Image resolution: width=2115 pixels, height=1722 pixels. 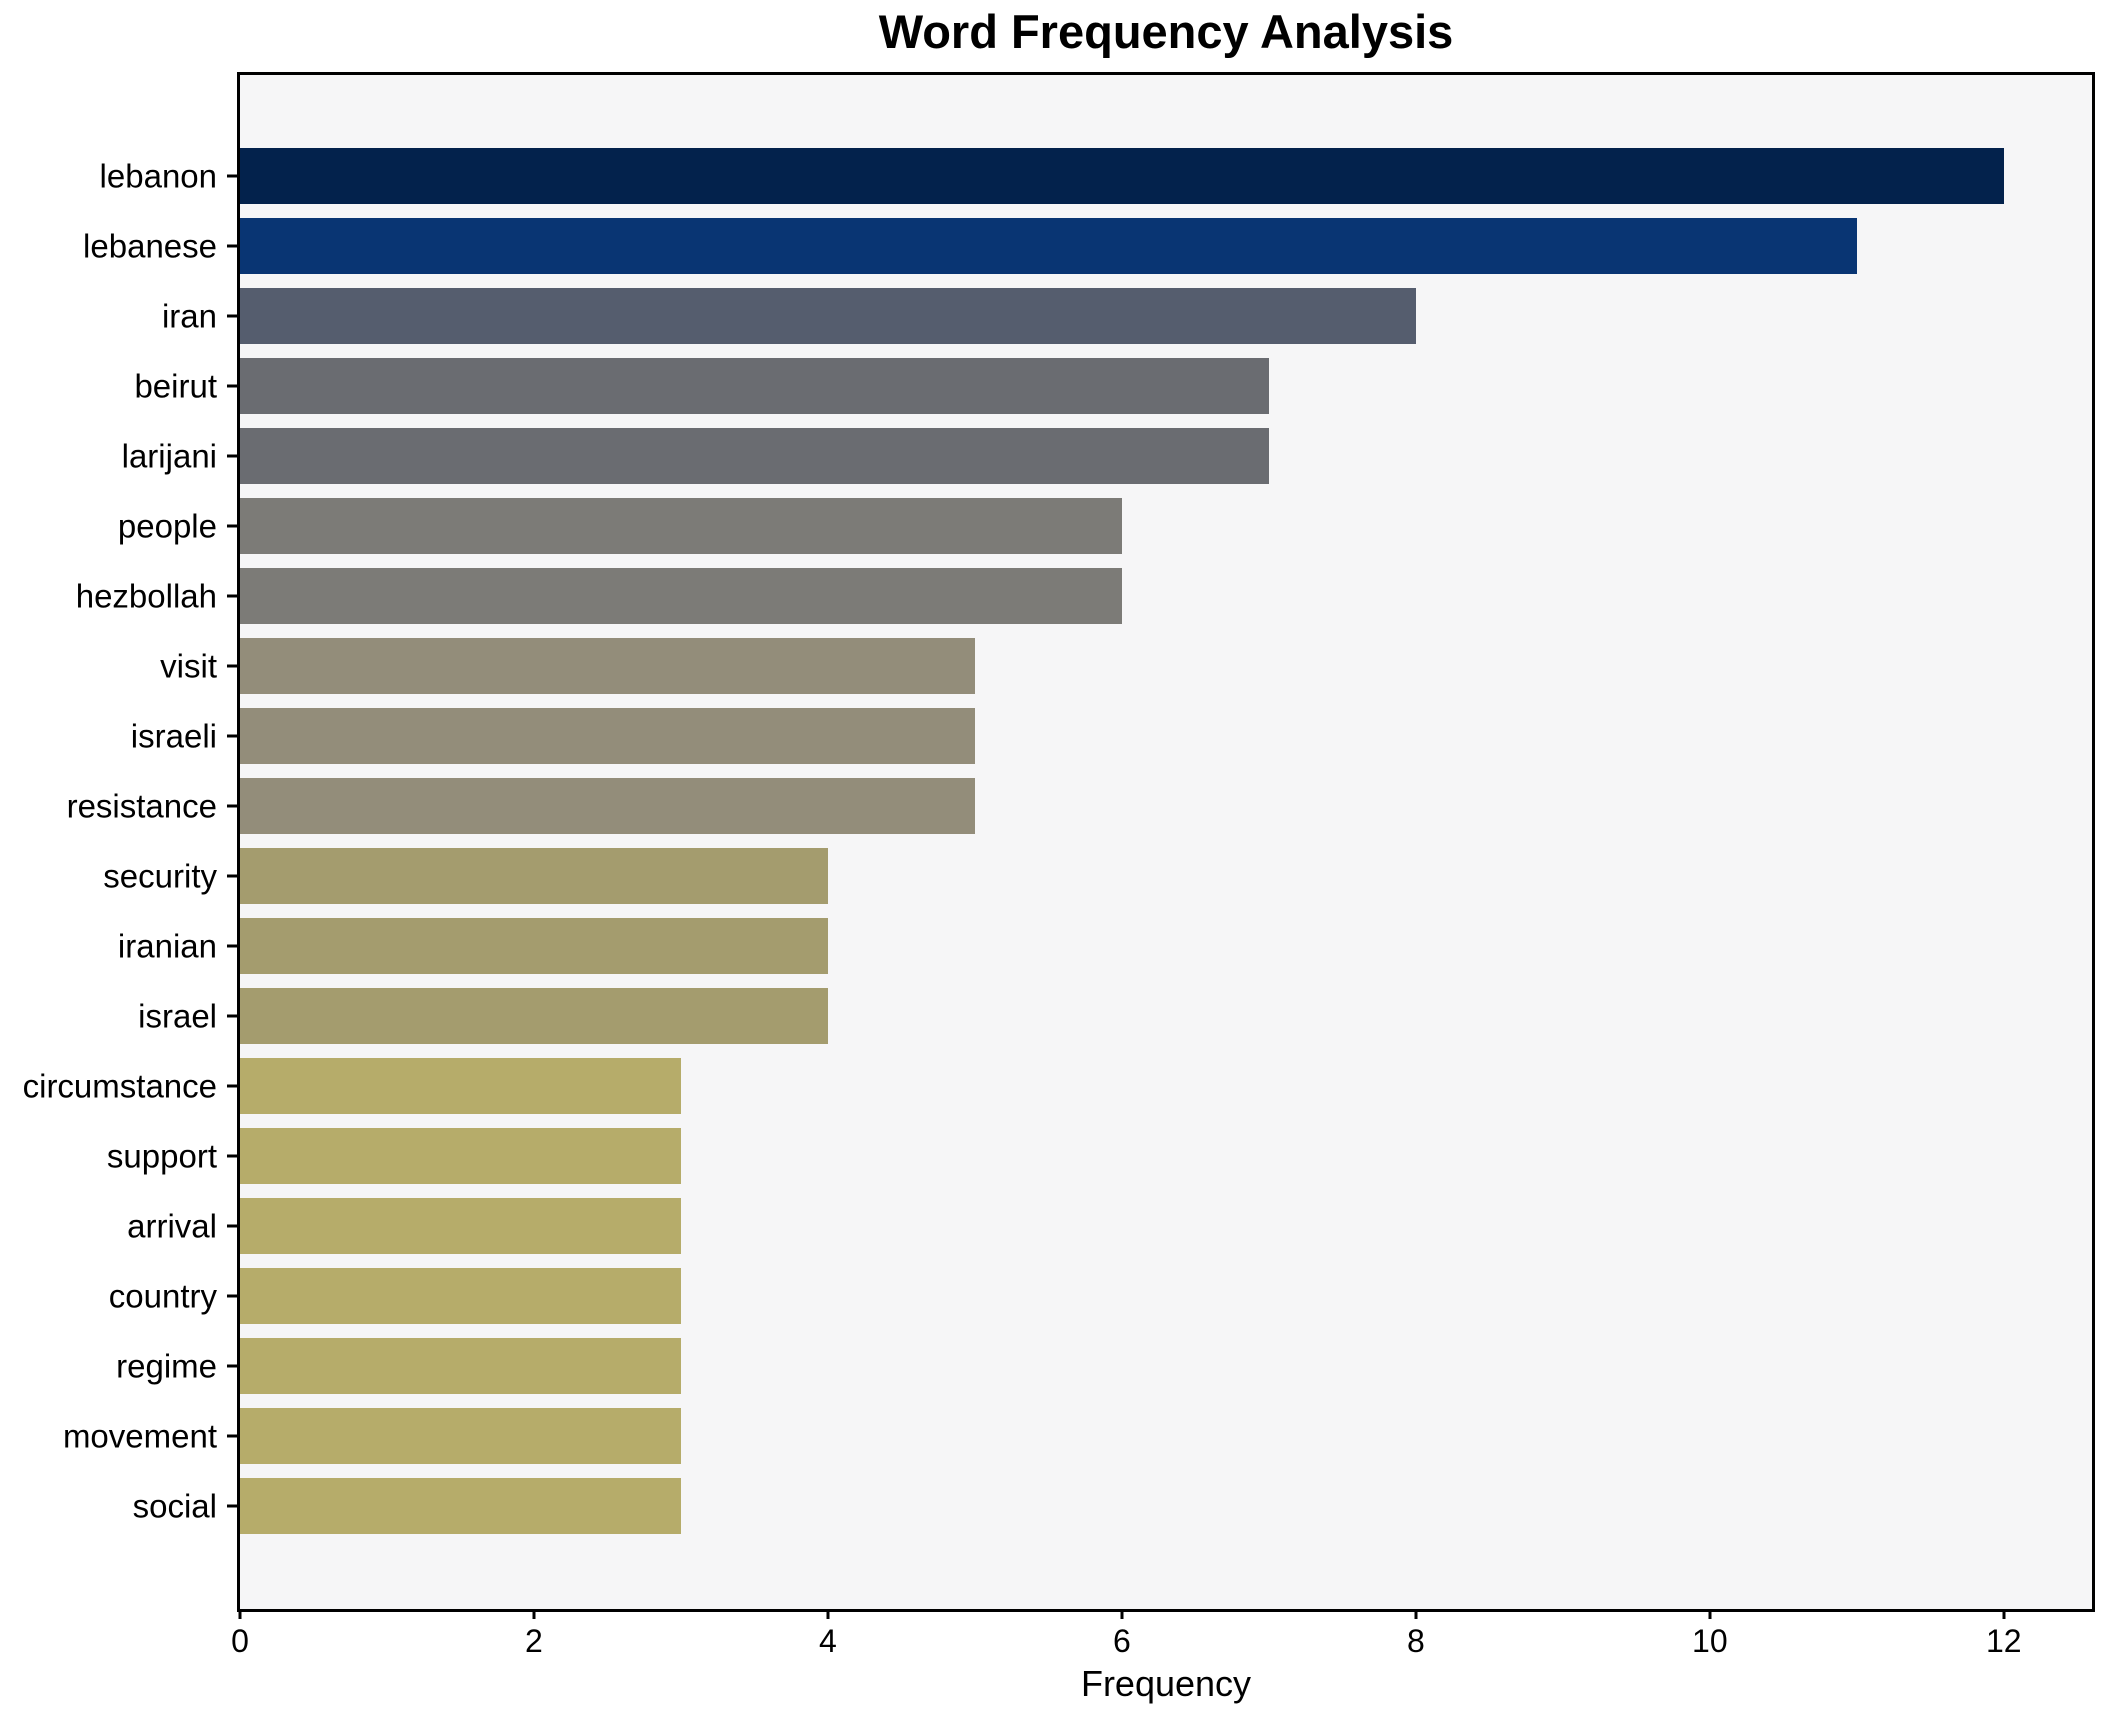 I want to click on category-label: visit, so click(x=188, y=666).